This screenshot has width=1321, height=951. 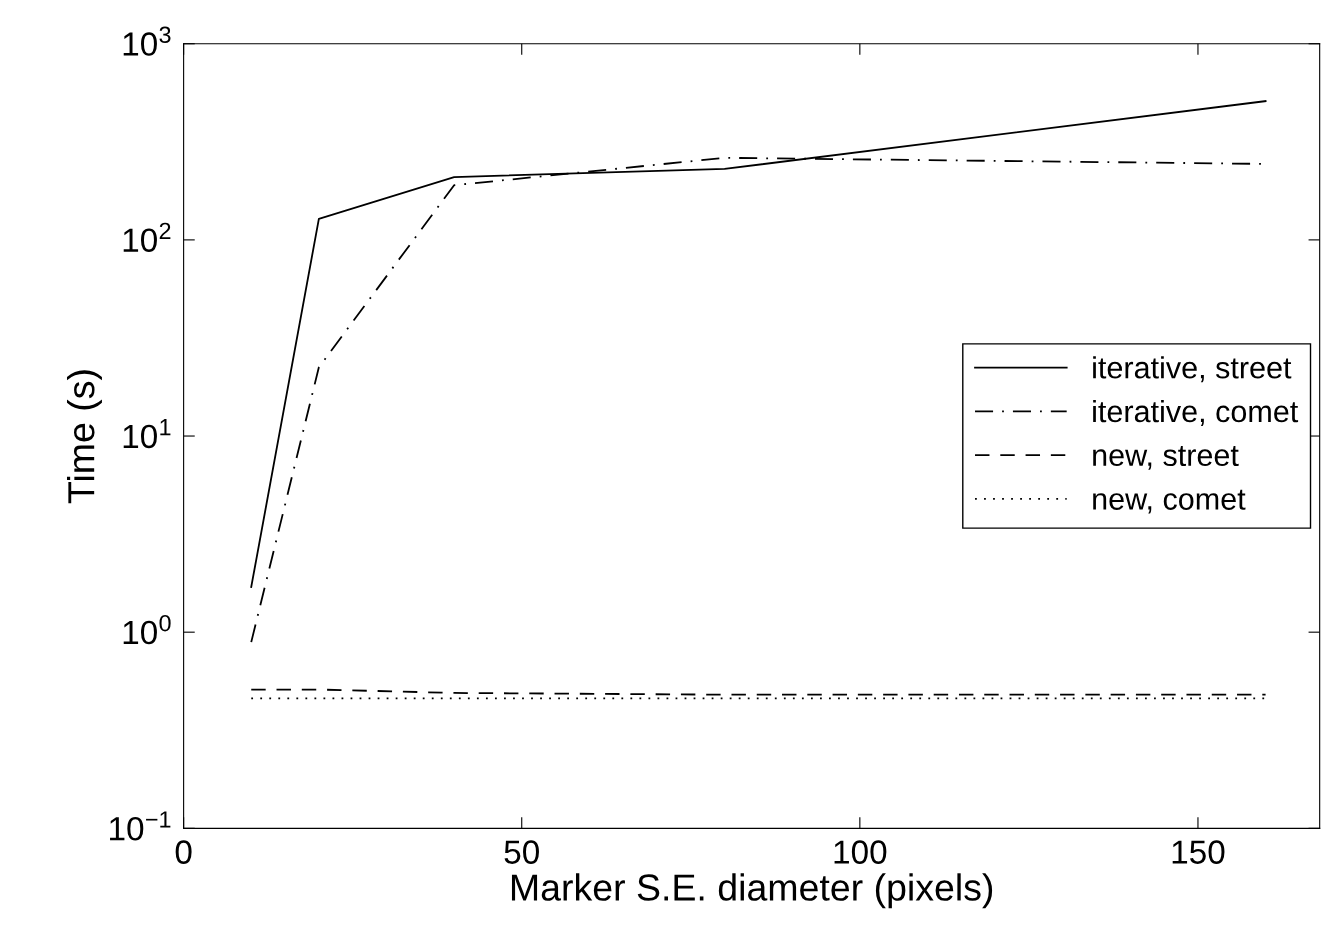 What do you see at coordinates (147, 629) in the screenshot?
I see `y-tick-label: 10$^{0}$` at bounding box center [147, 629].